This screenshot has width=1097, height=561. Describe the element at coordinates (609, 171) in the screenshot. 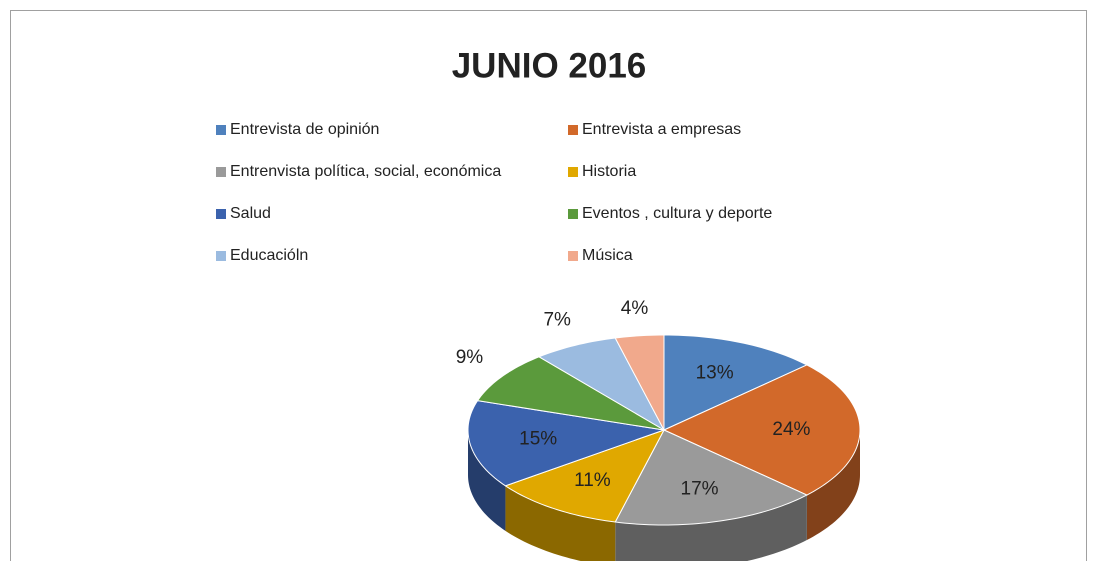

I see `legend-label: Historia` at that location.